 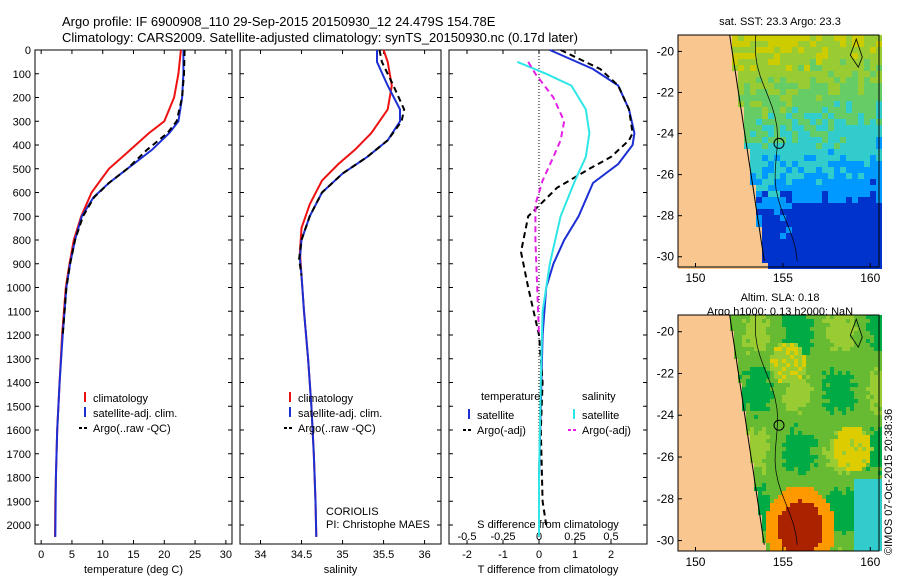 What do you see at coordinates (599, 397) in the screenshot?
I see `legend-title-salinity: salinity` at bounding box center [599, 397].